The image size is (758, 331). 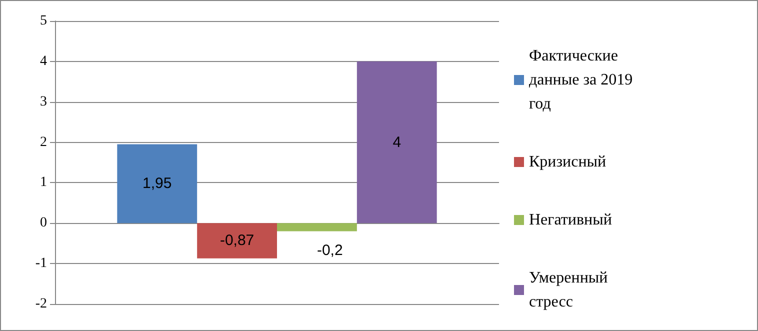 I want to click on y-tick-label: 0, so click(x=43, y=223).